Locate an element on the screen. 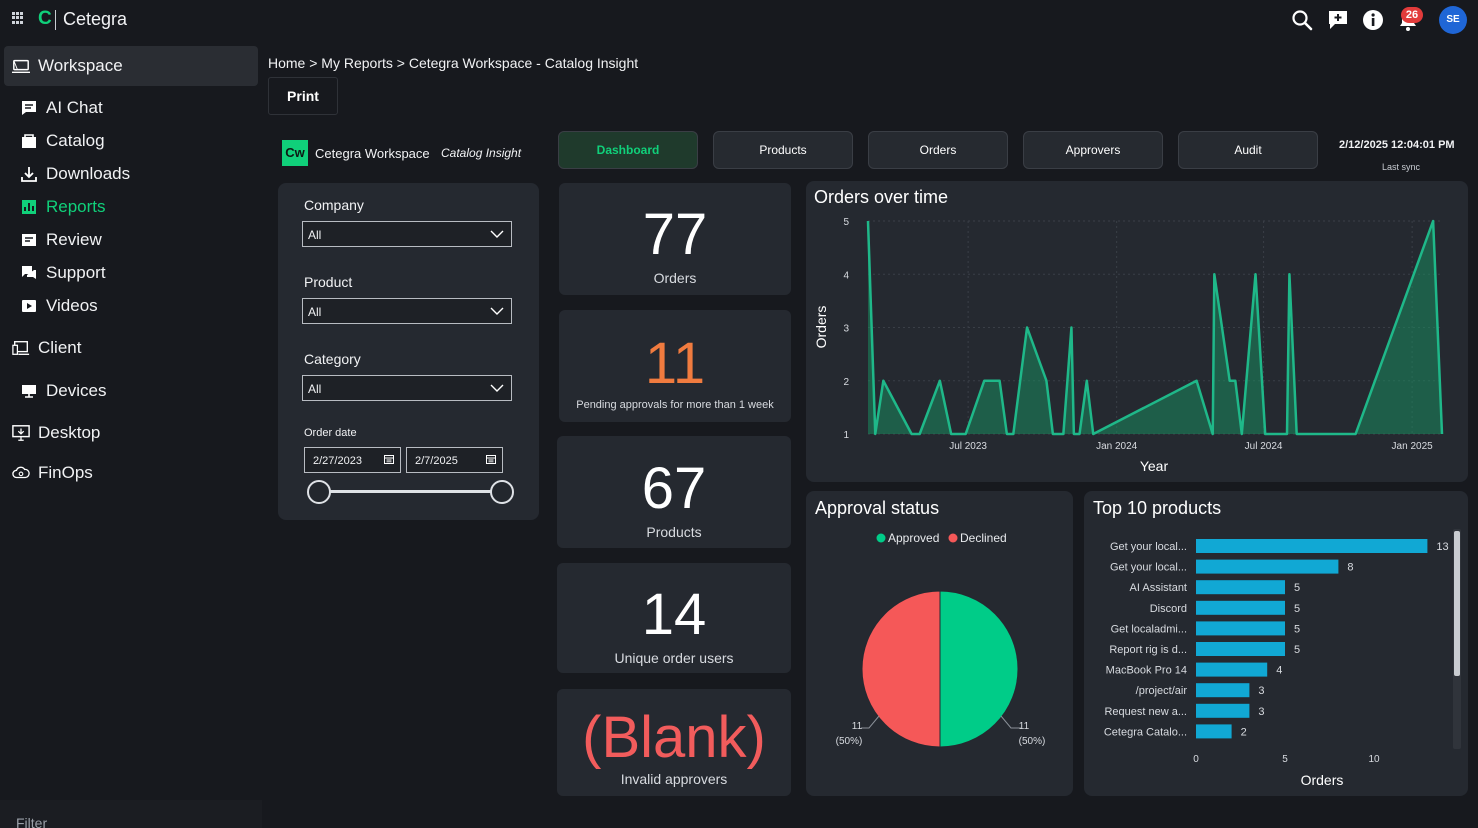  sidebar-item-workspace: Workspace is located at coordinates (67, 66).